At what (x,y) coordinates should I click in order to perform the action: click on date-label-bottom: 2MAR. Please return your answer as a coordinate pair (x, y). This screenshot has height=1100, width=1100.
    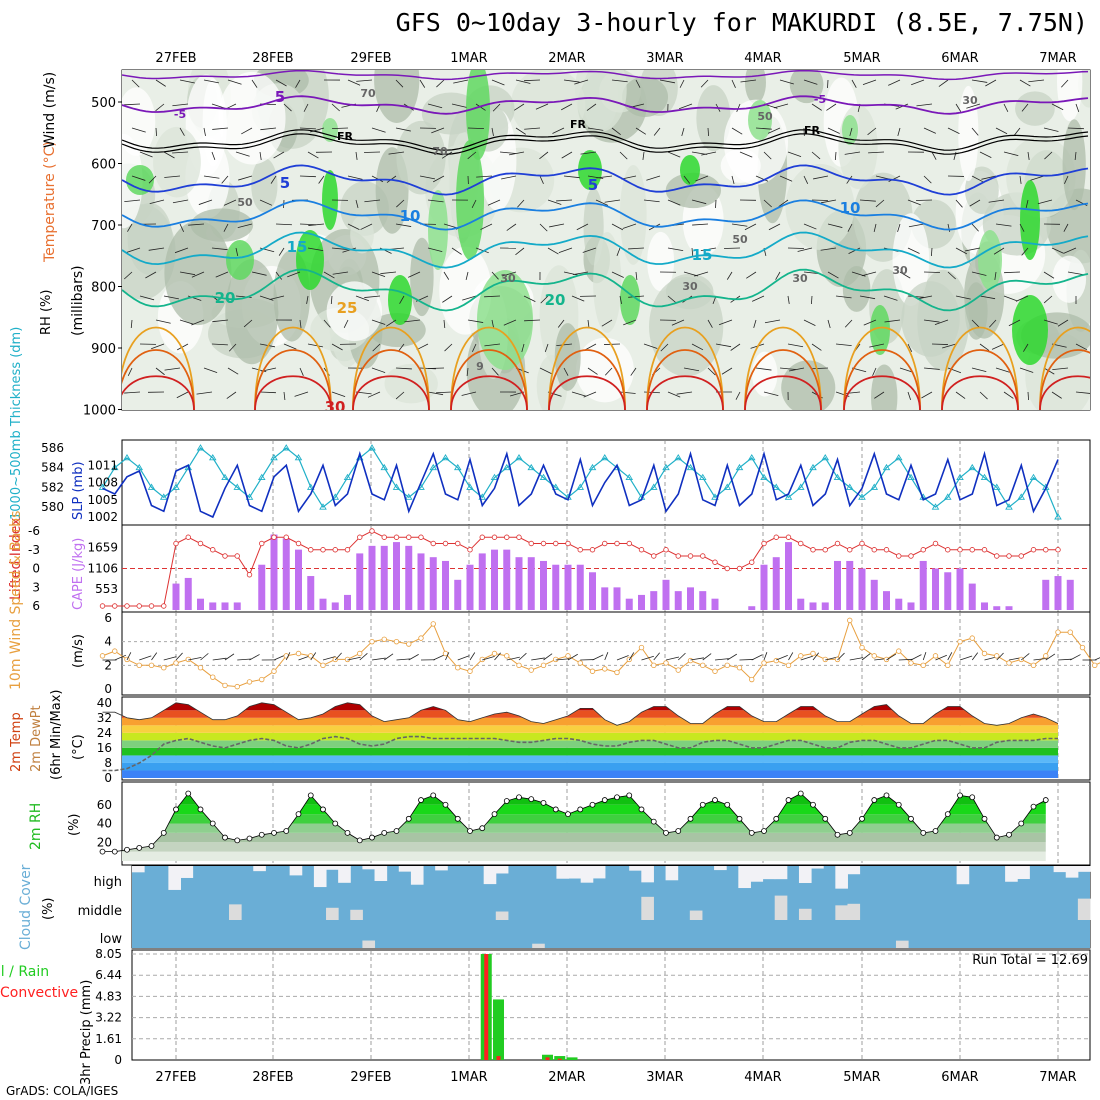
    Looking at the image, I should click on (566, 1077).